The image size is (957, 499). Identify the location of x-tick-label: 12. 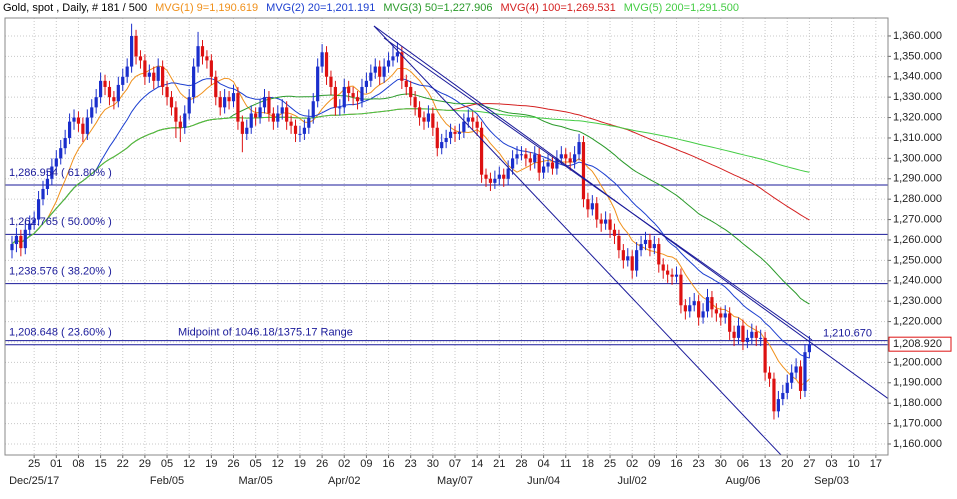
(278, 464).